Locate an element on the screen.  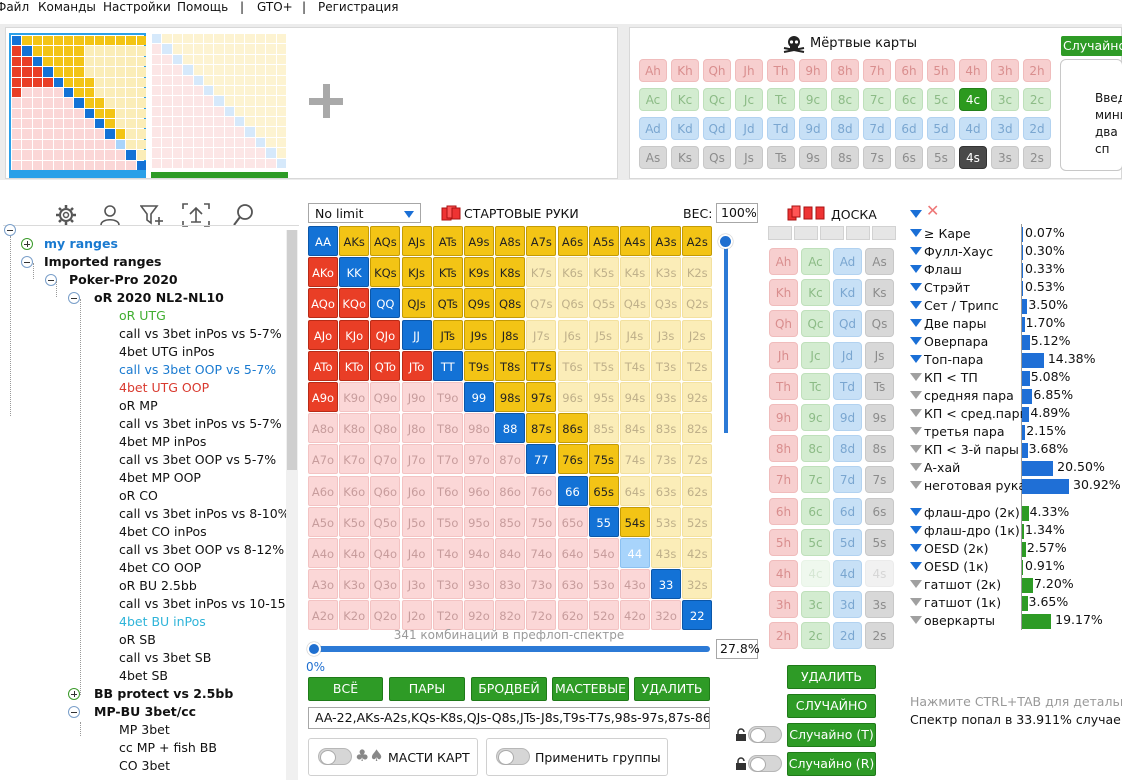
board-card-6c: 6c is located at coordinates (815, 511).